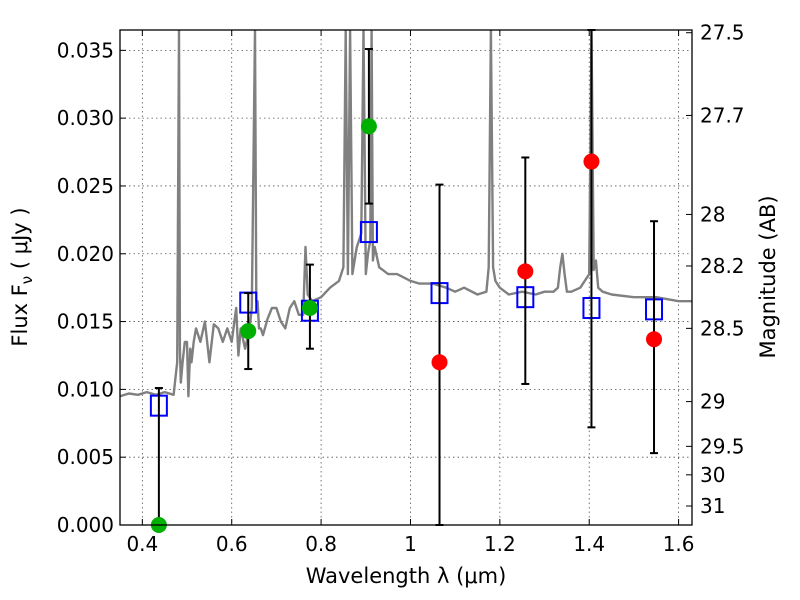 This screenshot has height=600, width=800. Describe the element at coordinates (142, 544) in the screenshot. I see `x-tick-label: 0.4` at that location.